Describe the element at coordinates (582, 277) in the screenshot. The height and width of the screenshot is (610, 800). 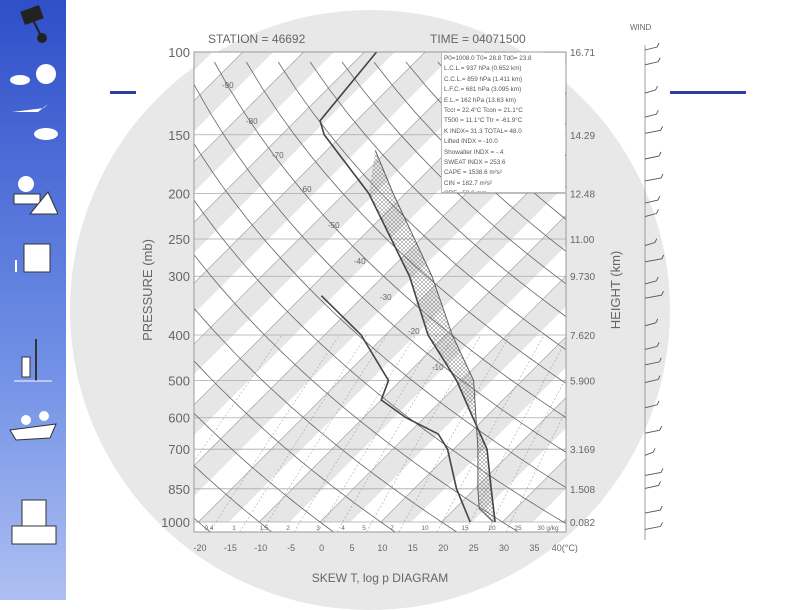
I see `height-tick-label: 9.730` at that location.